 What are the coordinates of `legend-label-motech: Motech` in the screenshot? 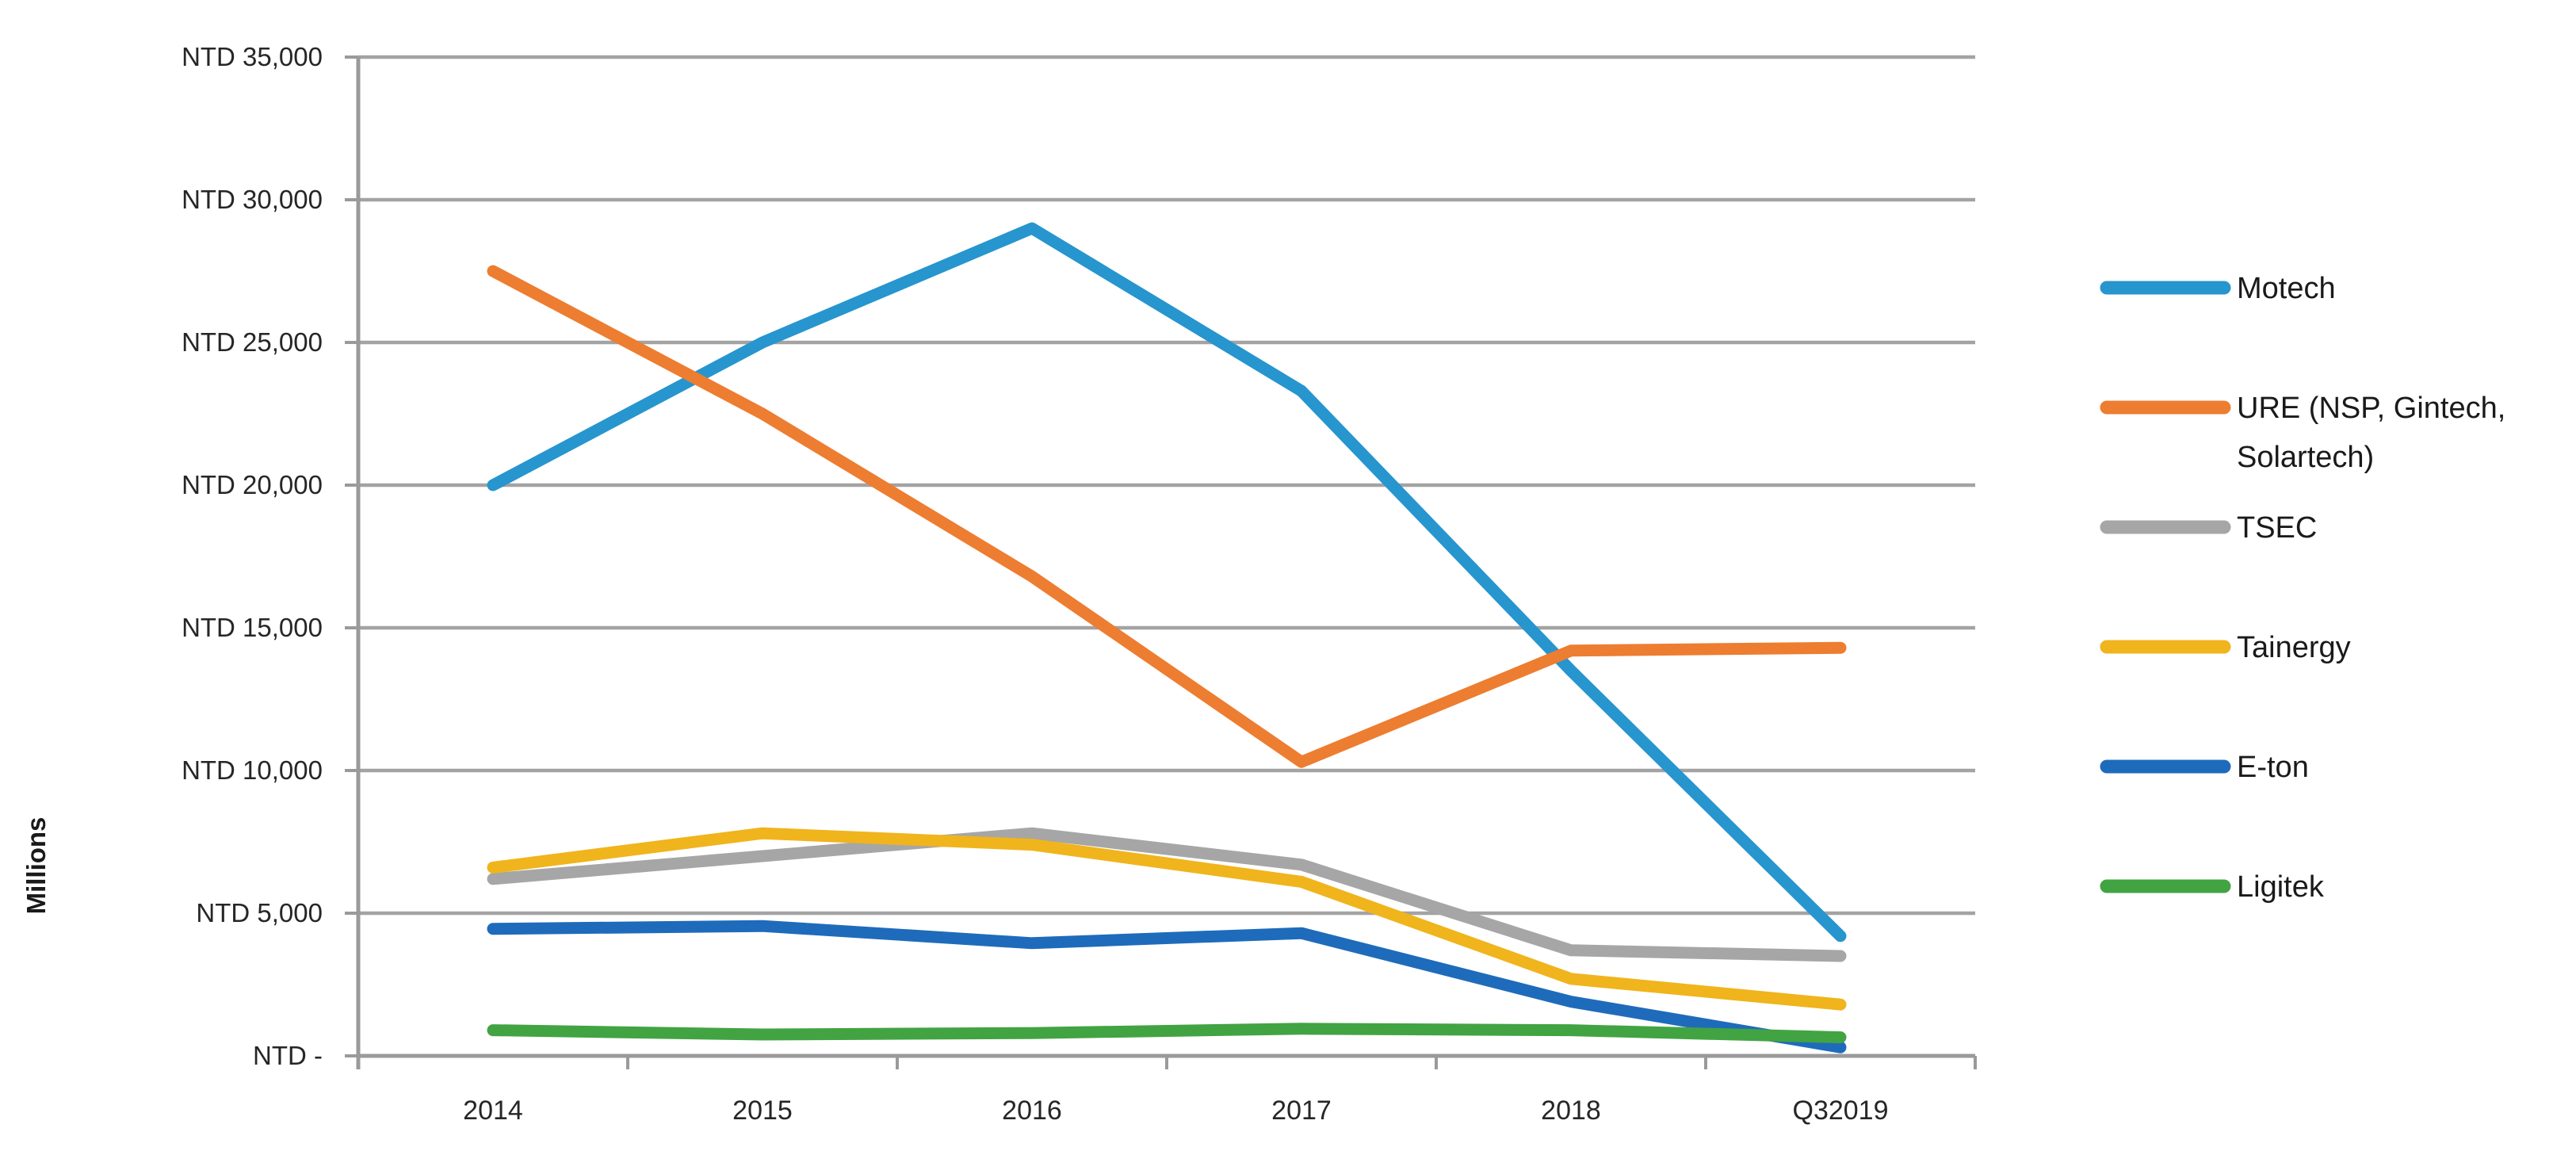 It's located at (2286, 288).